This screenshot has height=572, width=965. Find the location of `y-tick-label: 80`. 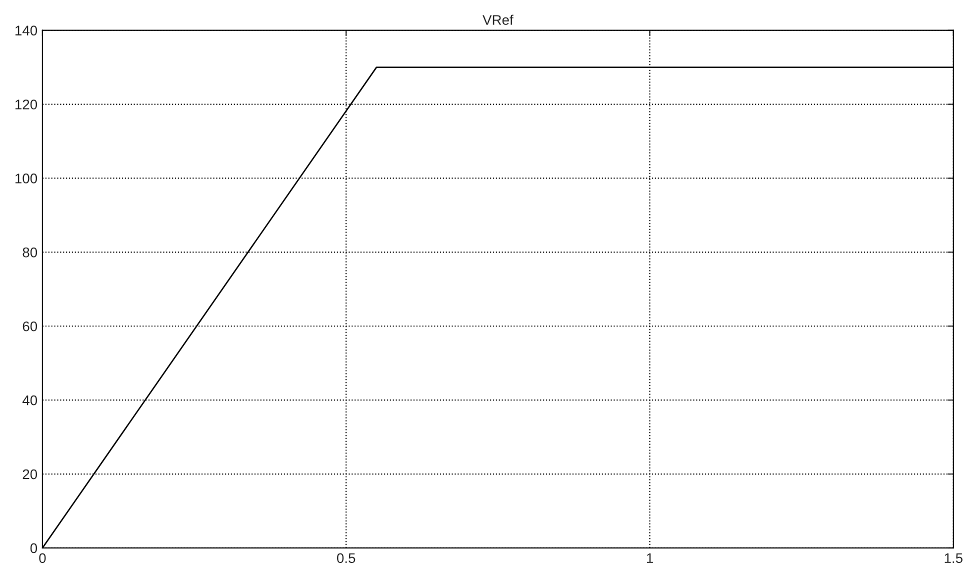

y-tick-label: 80 is located at coordinates (30, 253).